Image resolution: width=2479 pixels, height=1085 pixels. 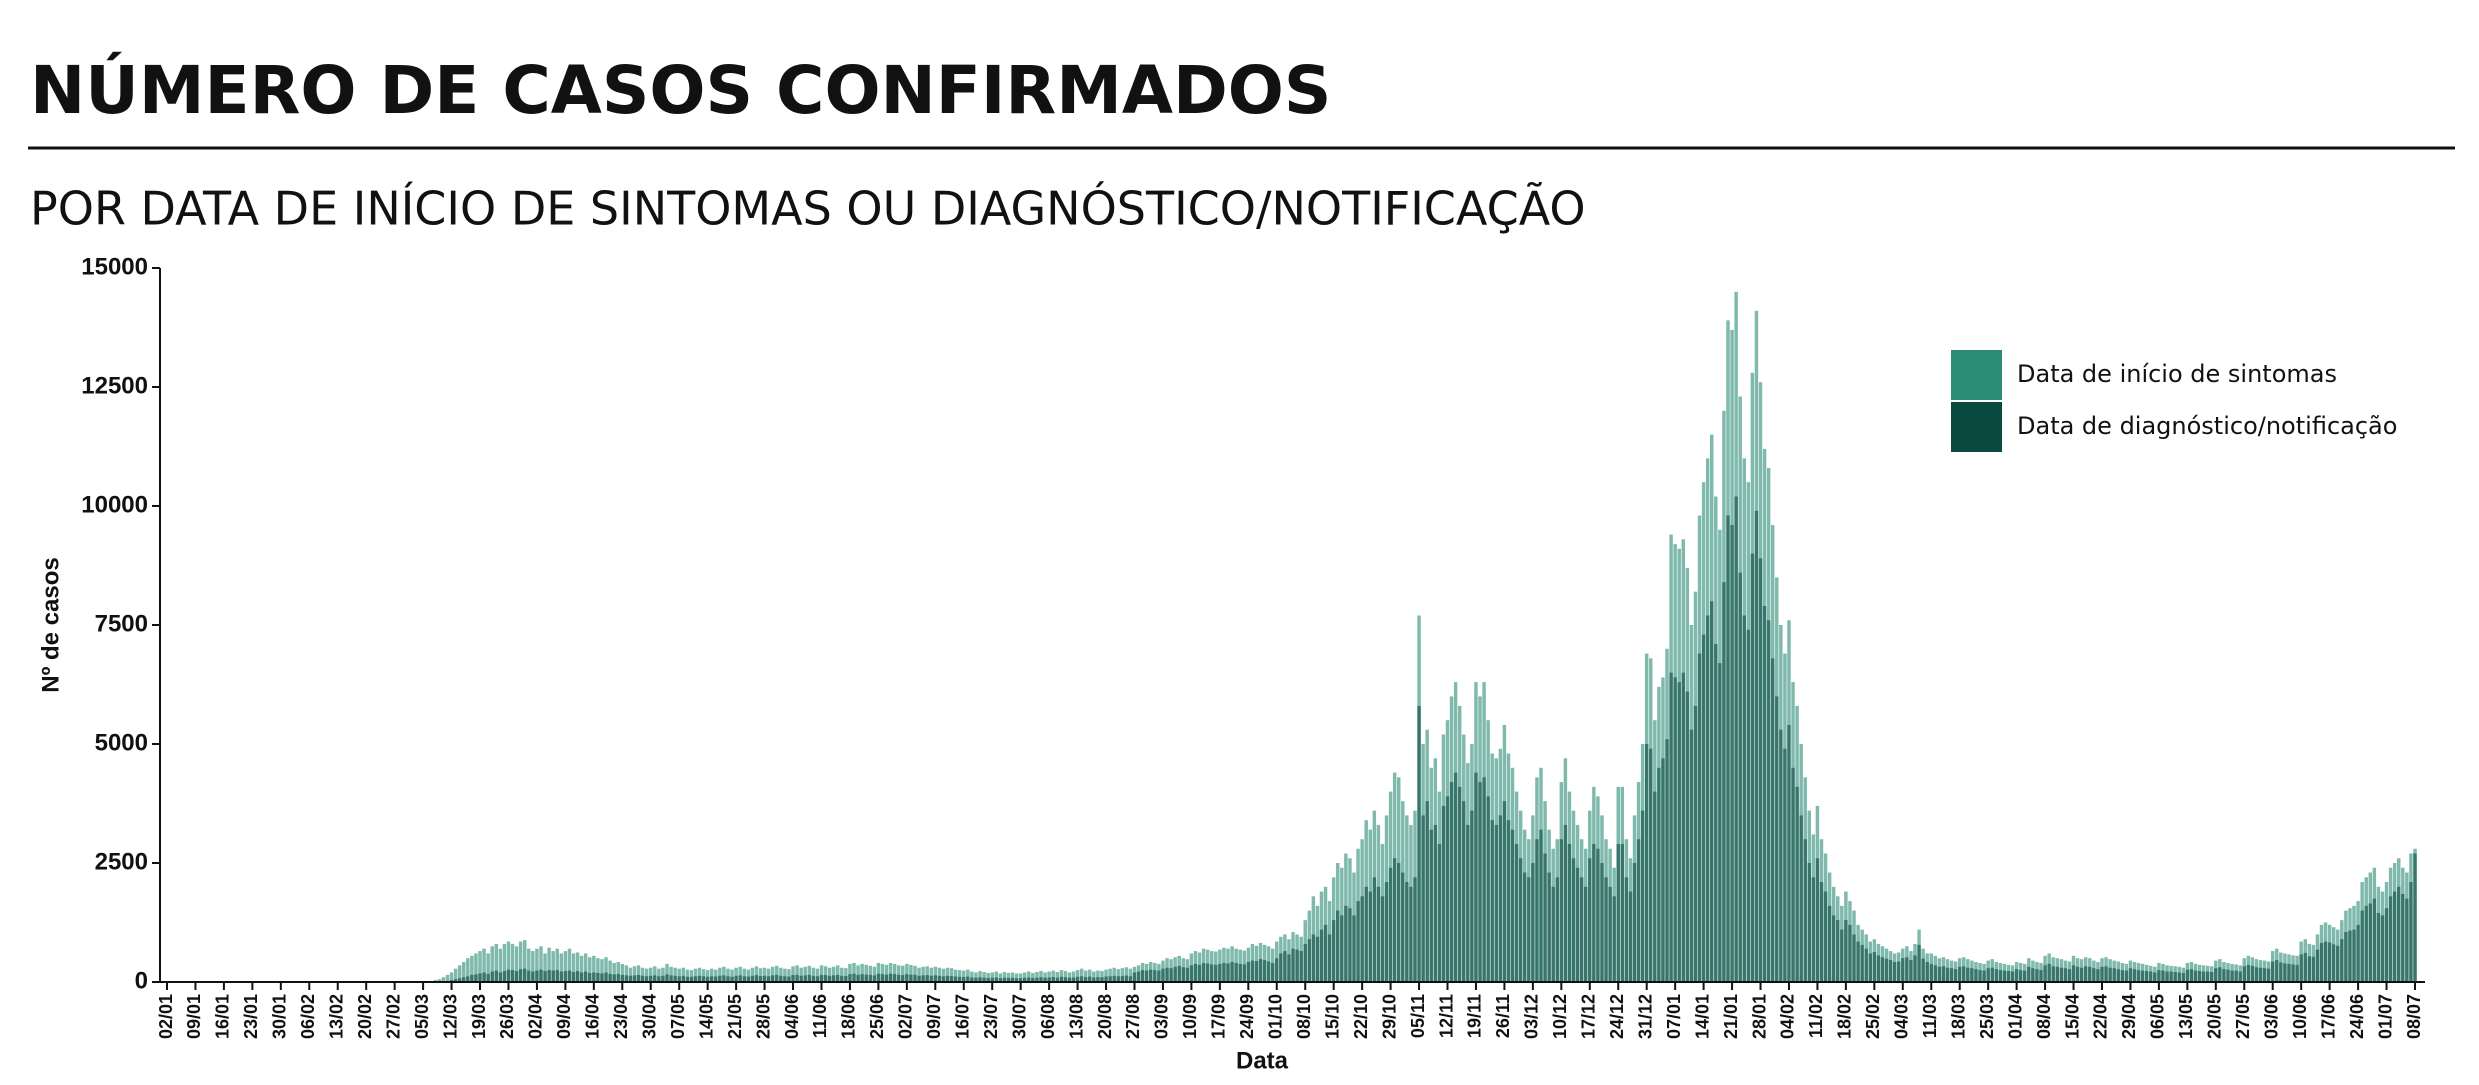 I want to click on x-tick-label: 08/04, so click(x=2044, y=1016).